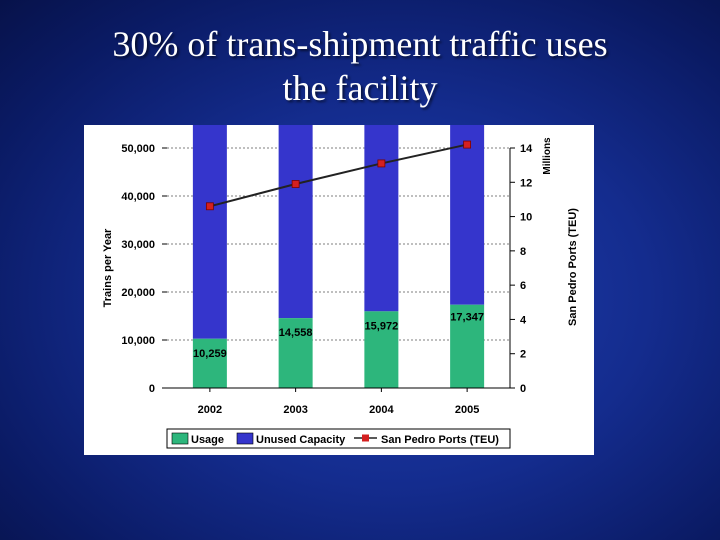  What do you see at coordinates (138, 245) in the screenshot?
I see `y-tick-label: 30,000` at bounding box center [138, 245].